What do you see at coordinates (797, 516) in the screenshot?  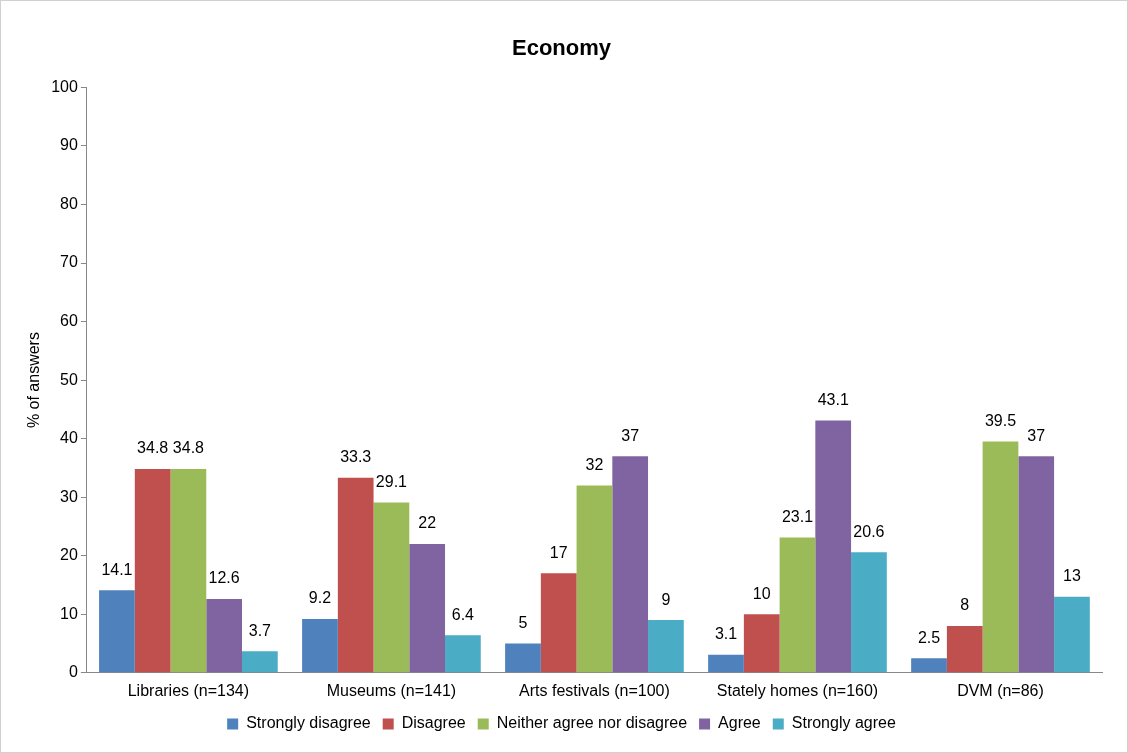 I see `data-label: 23.1` at bounding box center [797, 516].